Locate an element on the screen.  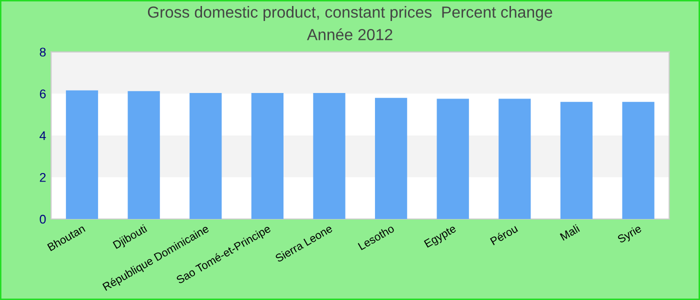
chart-title: Gross domestic product, constant prices Percent change is located at coordinates (350, 13).